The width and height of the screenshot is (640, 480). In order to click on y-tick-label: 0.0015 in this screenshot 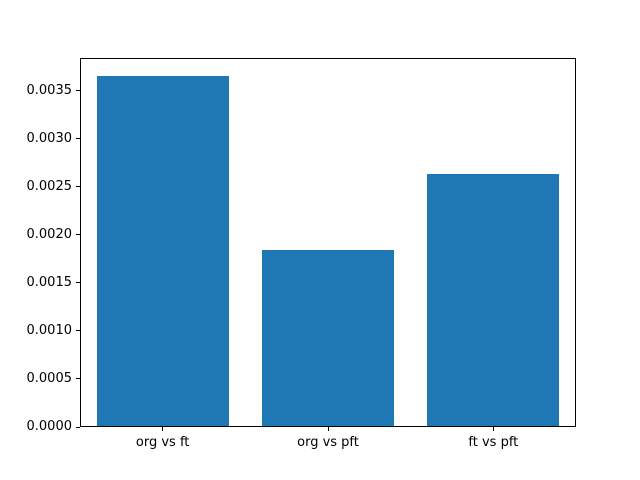, I will do `click(49, 282)`.